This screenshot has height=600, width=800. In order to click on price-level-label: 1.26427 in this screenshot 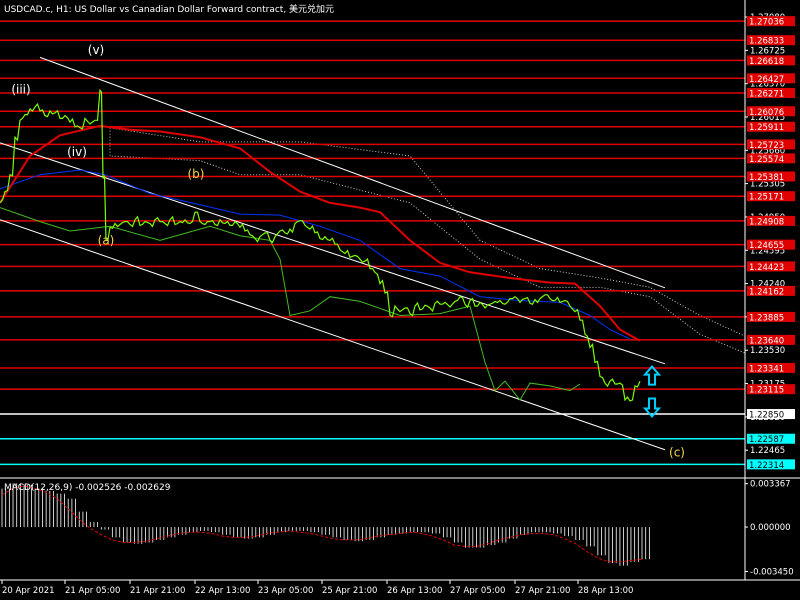, I will do `click(766, 80)`.